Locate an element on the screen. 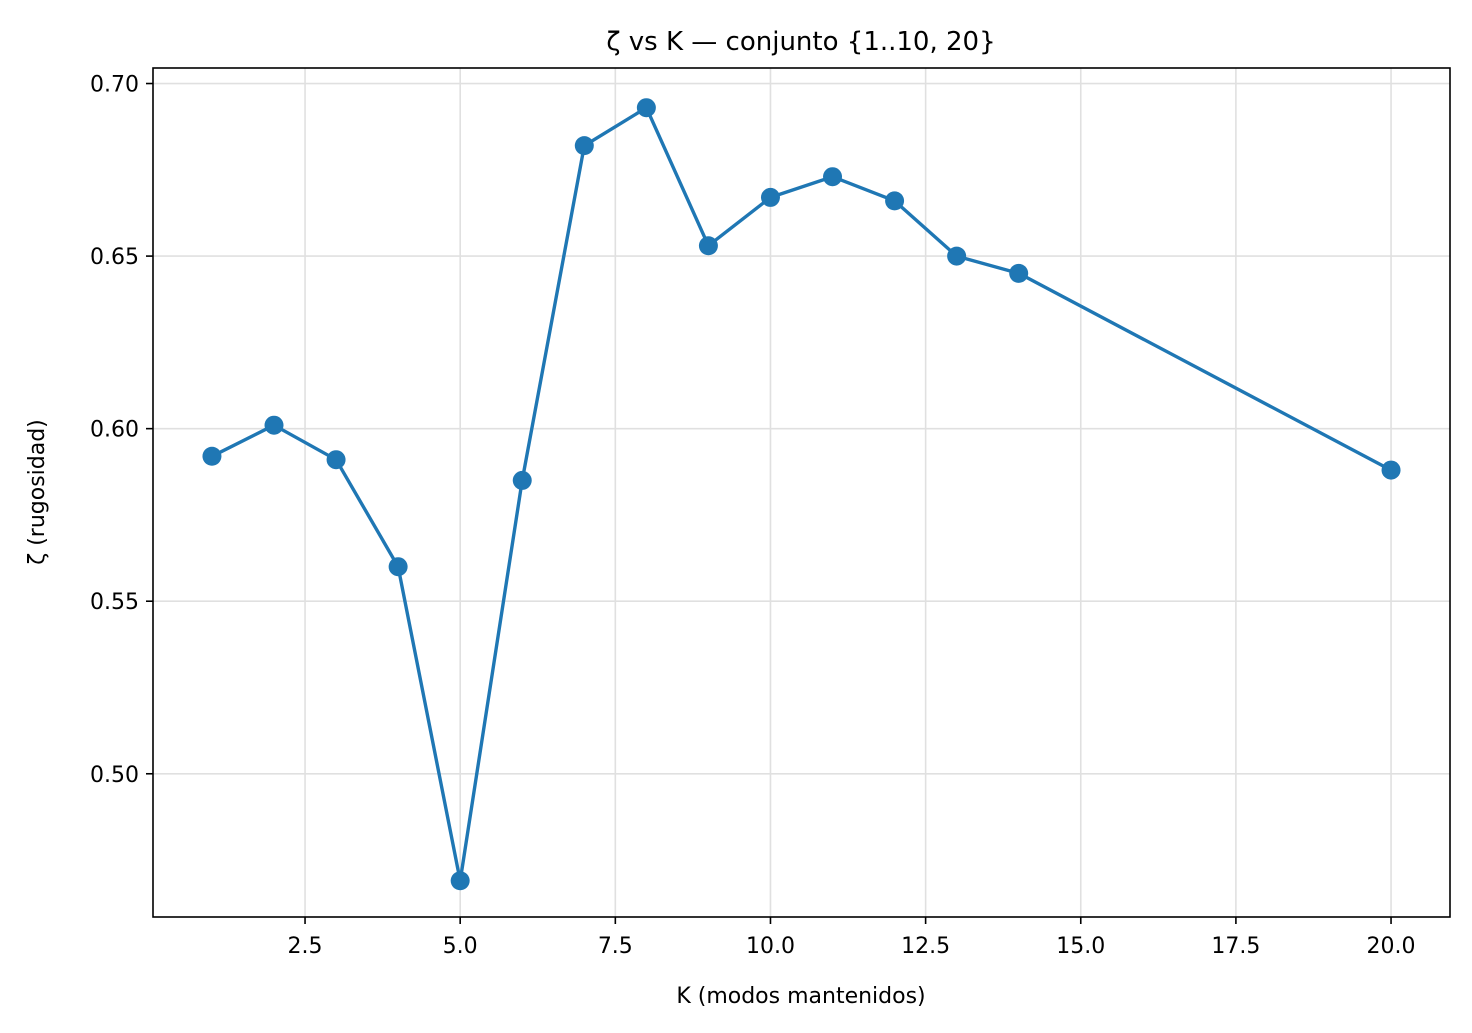 This screenshot has height=1033, width=1472. y-tick-label: 0.55 is located at coordinates (114, 602).